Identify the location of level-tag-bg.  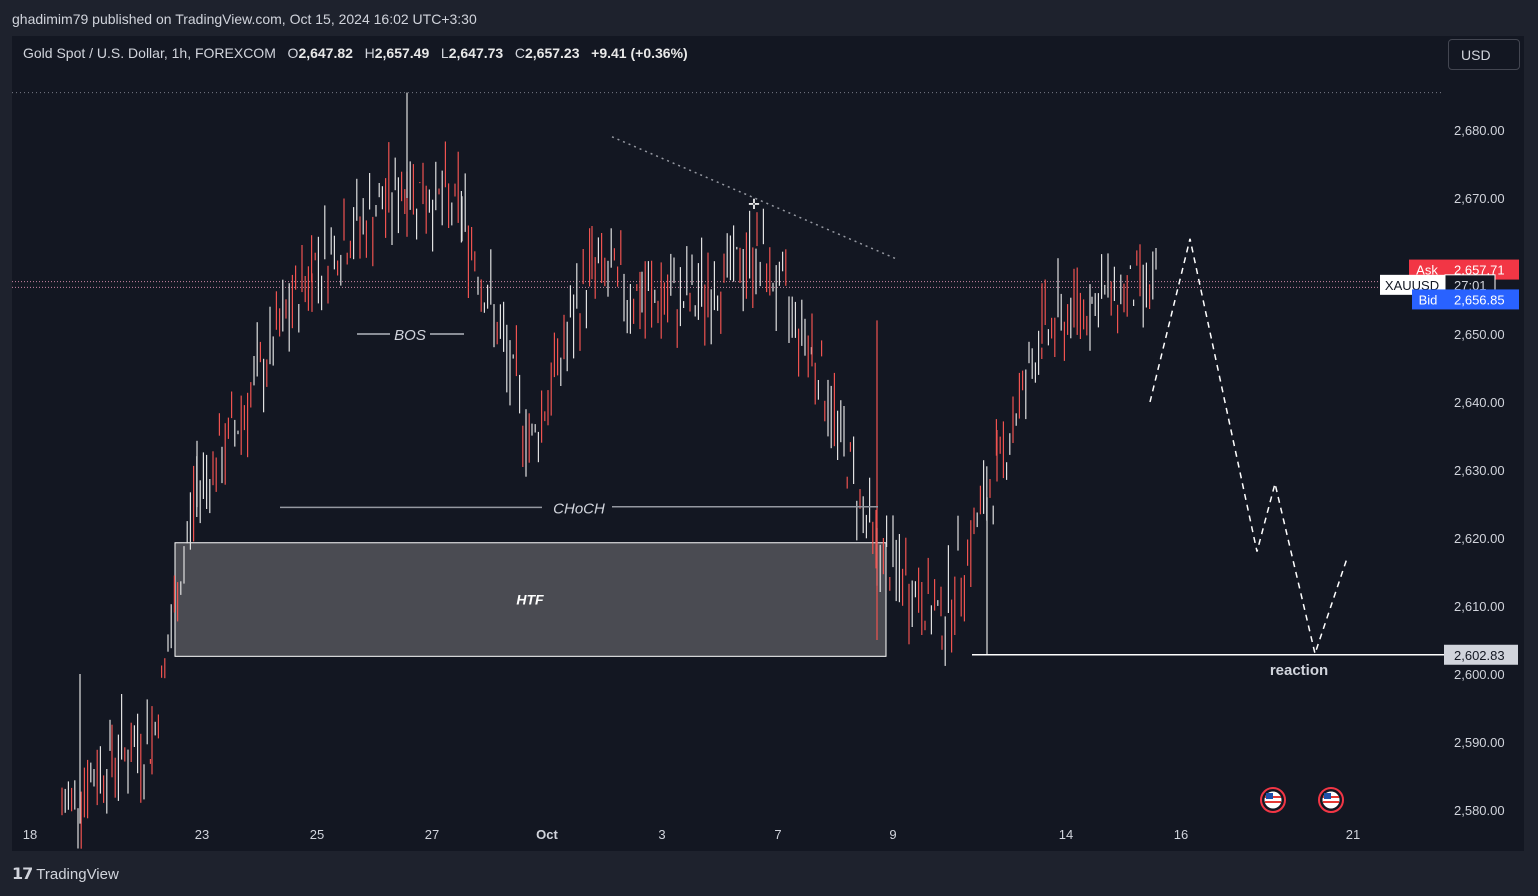
(1481, 654).